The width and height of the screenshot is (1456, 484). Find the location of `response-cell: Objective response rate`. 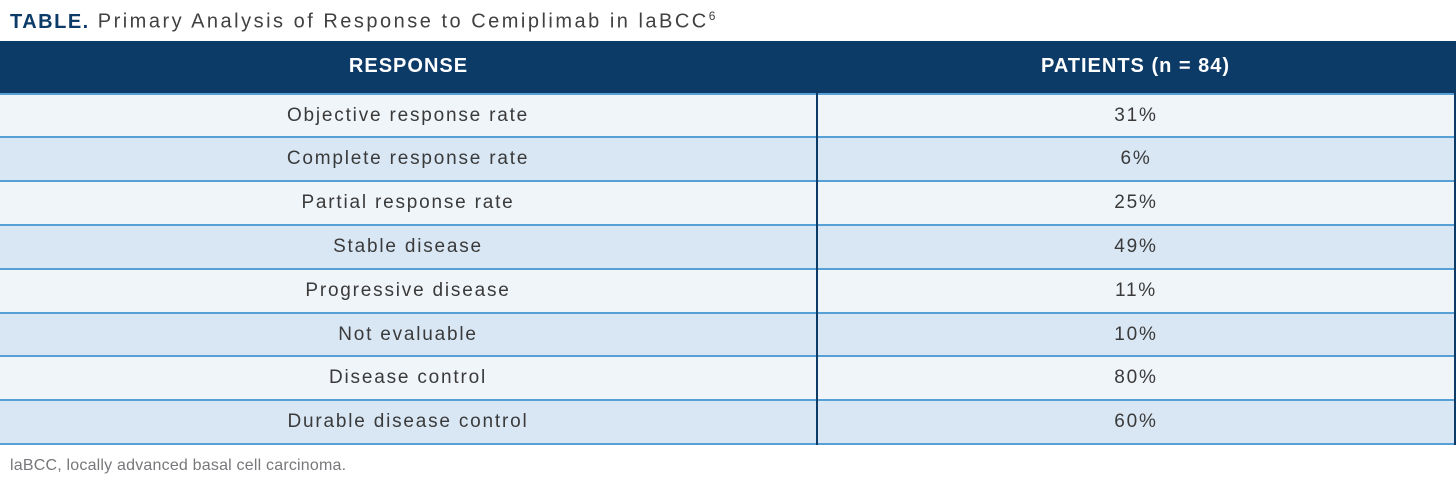

response-cell: Objective response rate is located at coordinates (409, 115).